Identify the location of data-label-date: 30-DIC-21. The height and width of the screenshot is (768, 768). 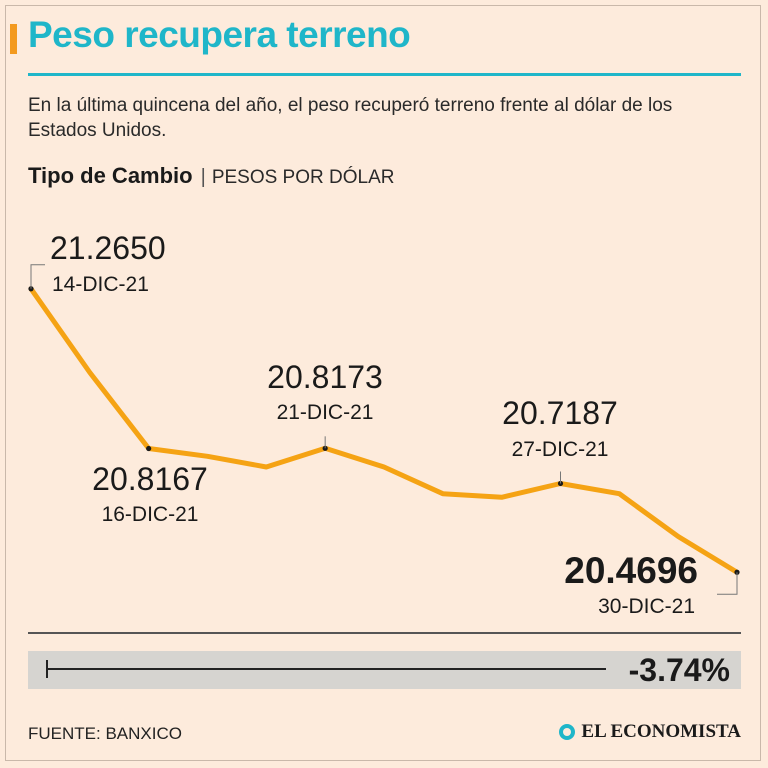
(646, 606).